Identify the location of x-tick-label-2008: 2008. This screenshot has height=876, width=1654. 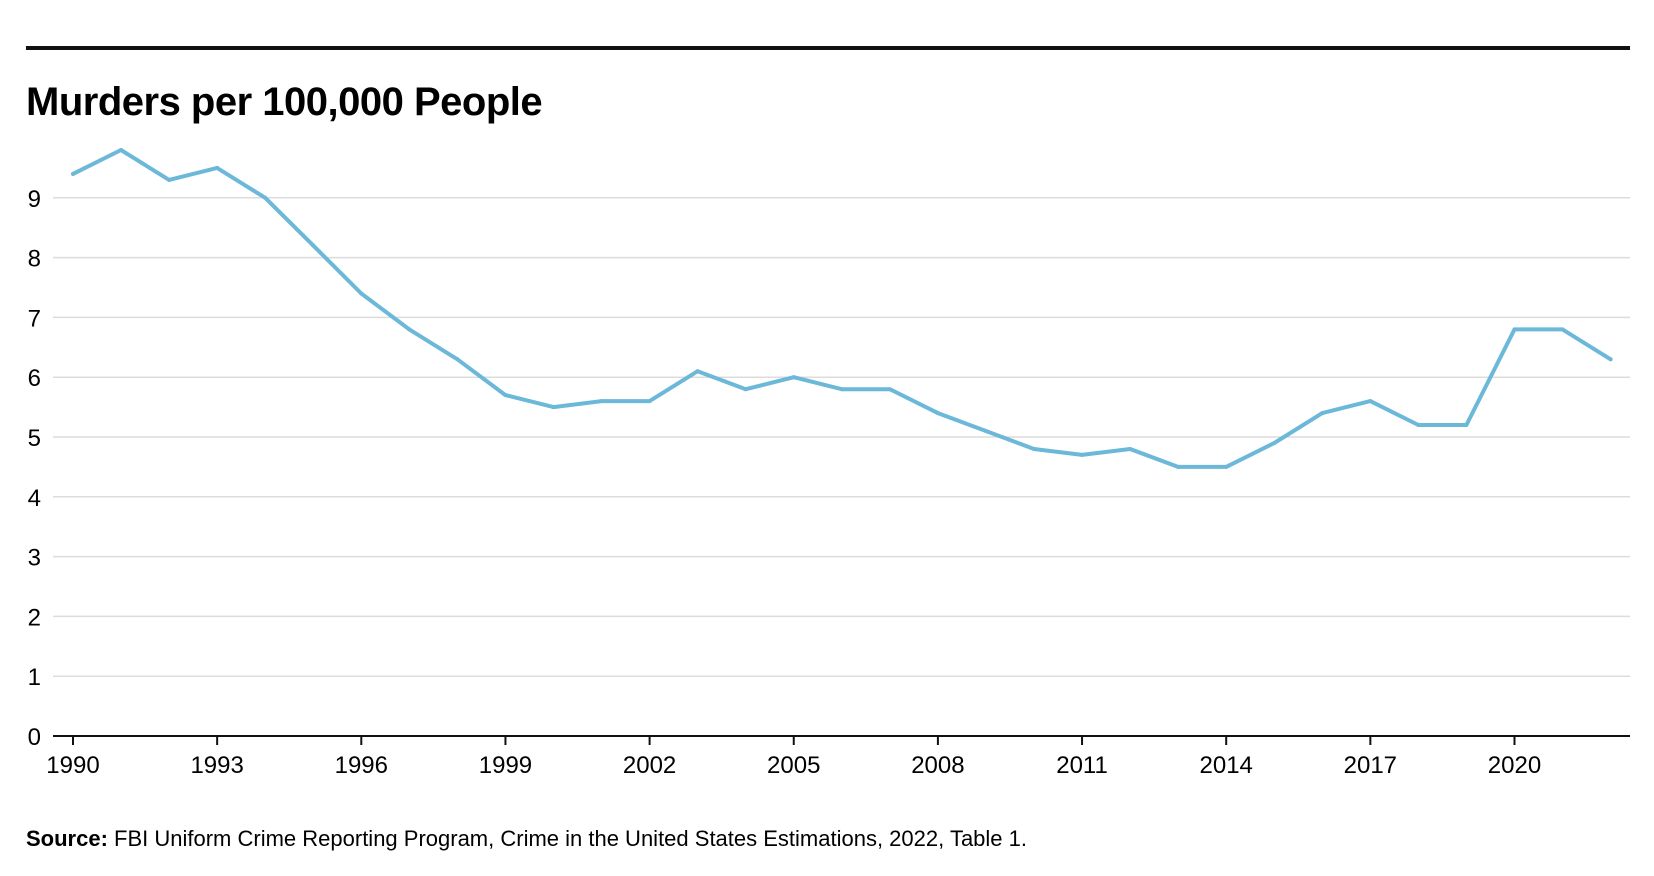
(937, 765).